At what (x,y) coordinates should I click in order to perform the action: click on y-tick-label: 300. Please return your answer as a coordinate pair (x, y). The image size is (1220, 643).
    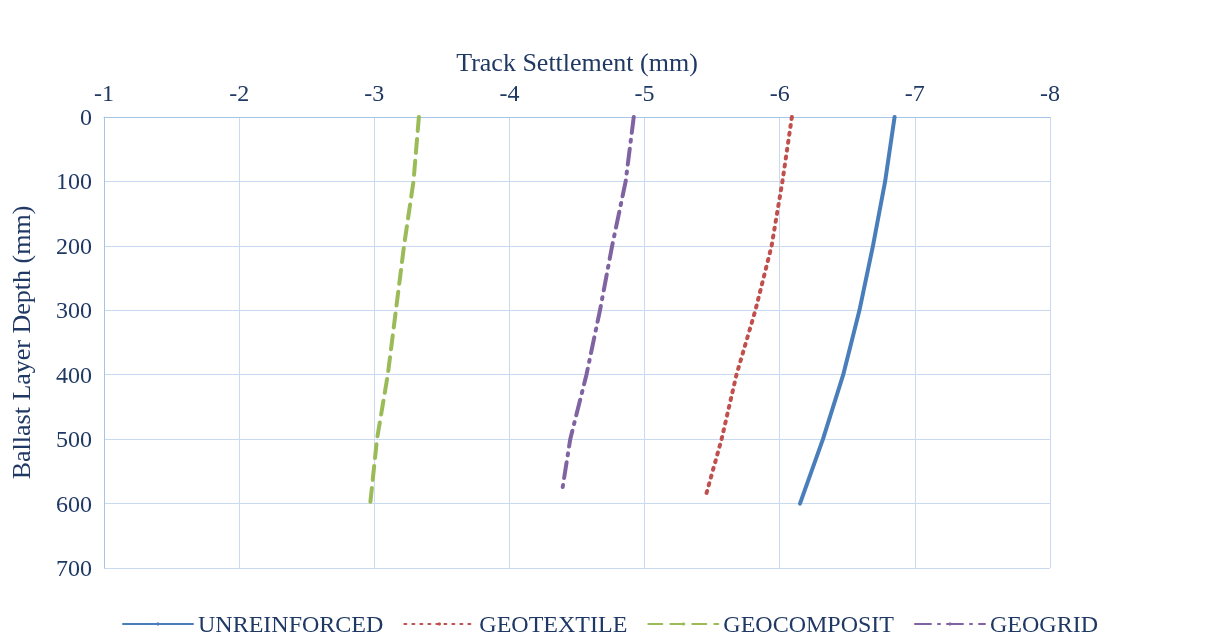
    Looking at the image, I should click on (74, 310).